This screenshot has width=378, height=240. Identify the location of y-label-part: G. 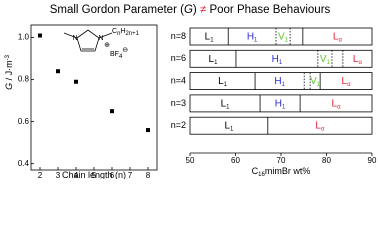
(9, 86).